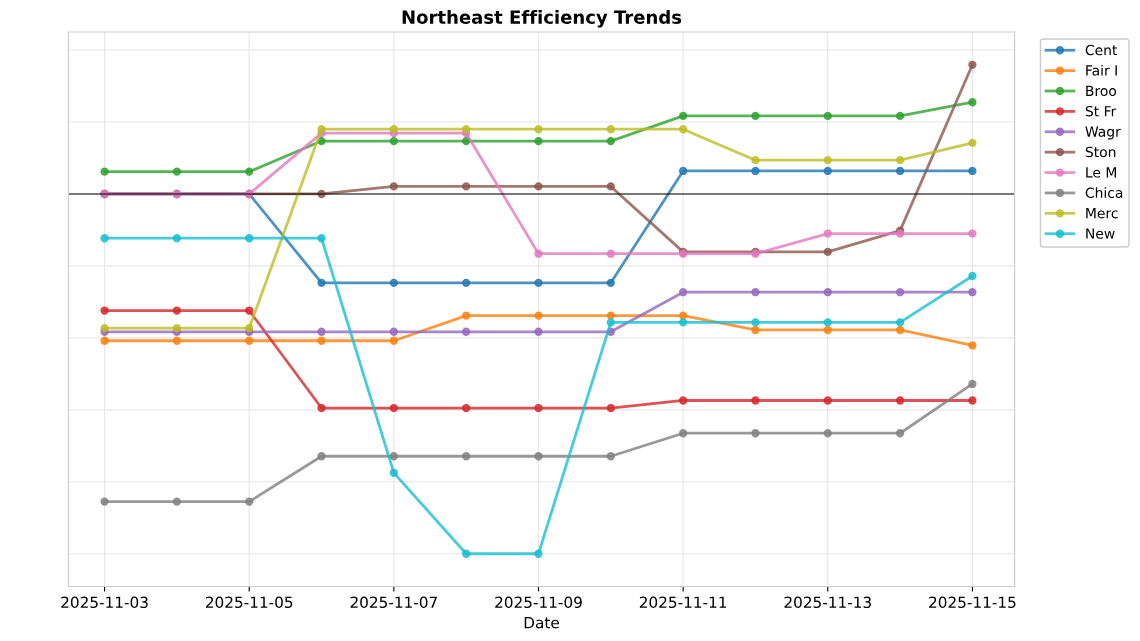 Image resolution: width=1140 pixels, height=641 pixels. Describe the element at coordinates (393, 602) in the screenshot. I see `x-tick-label: 2025-11-07` at that location.